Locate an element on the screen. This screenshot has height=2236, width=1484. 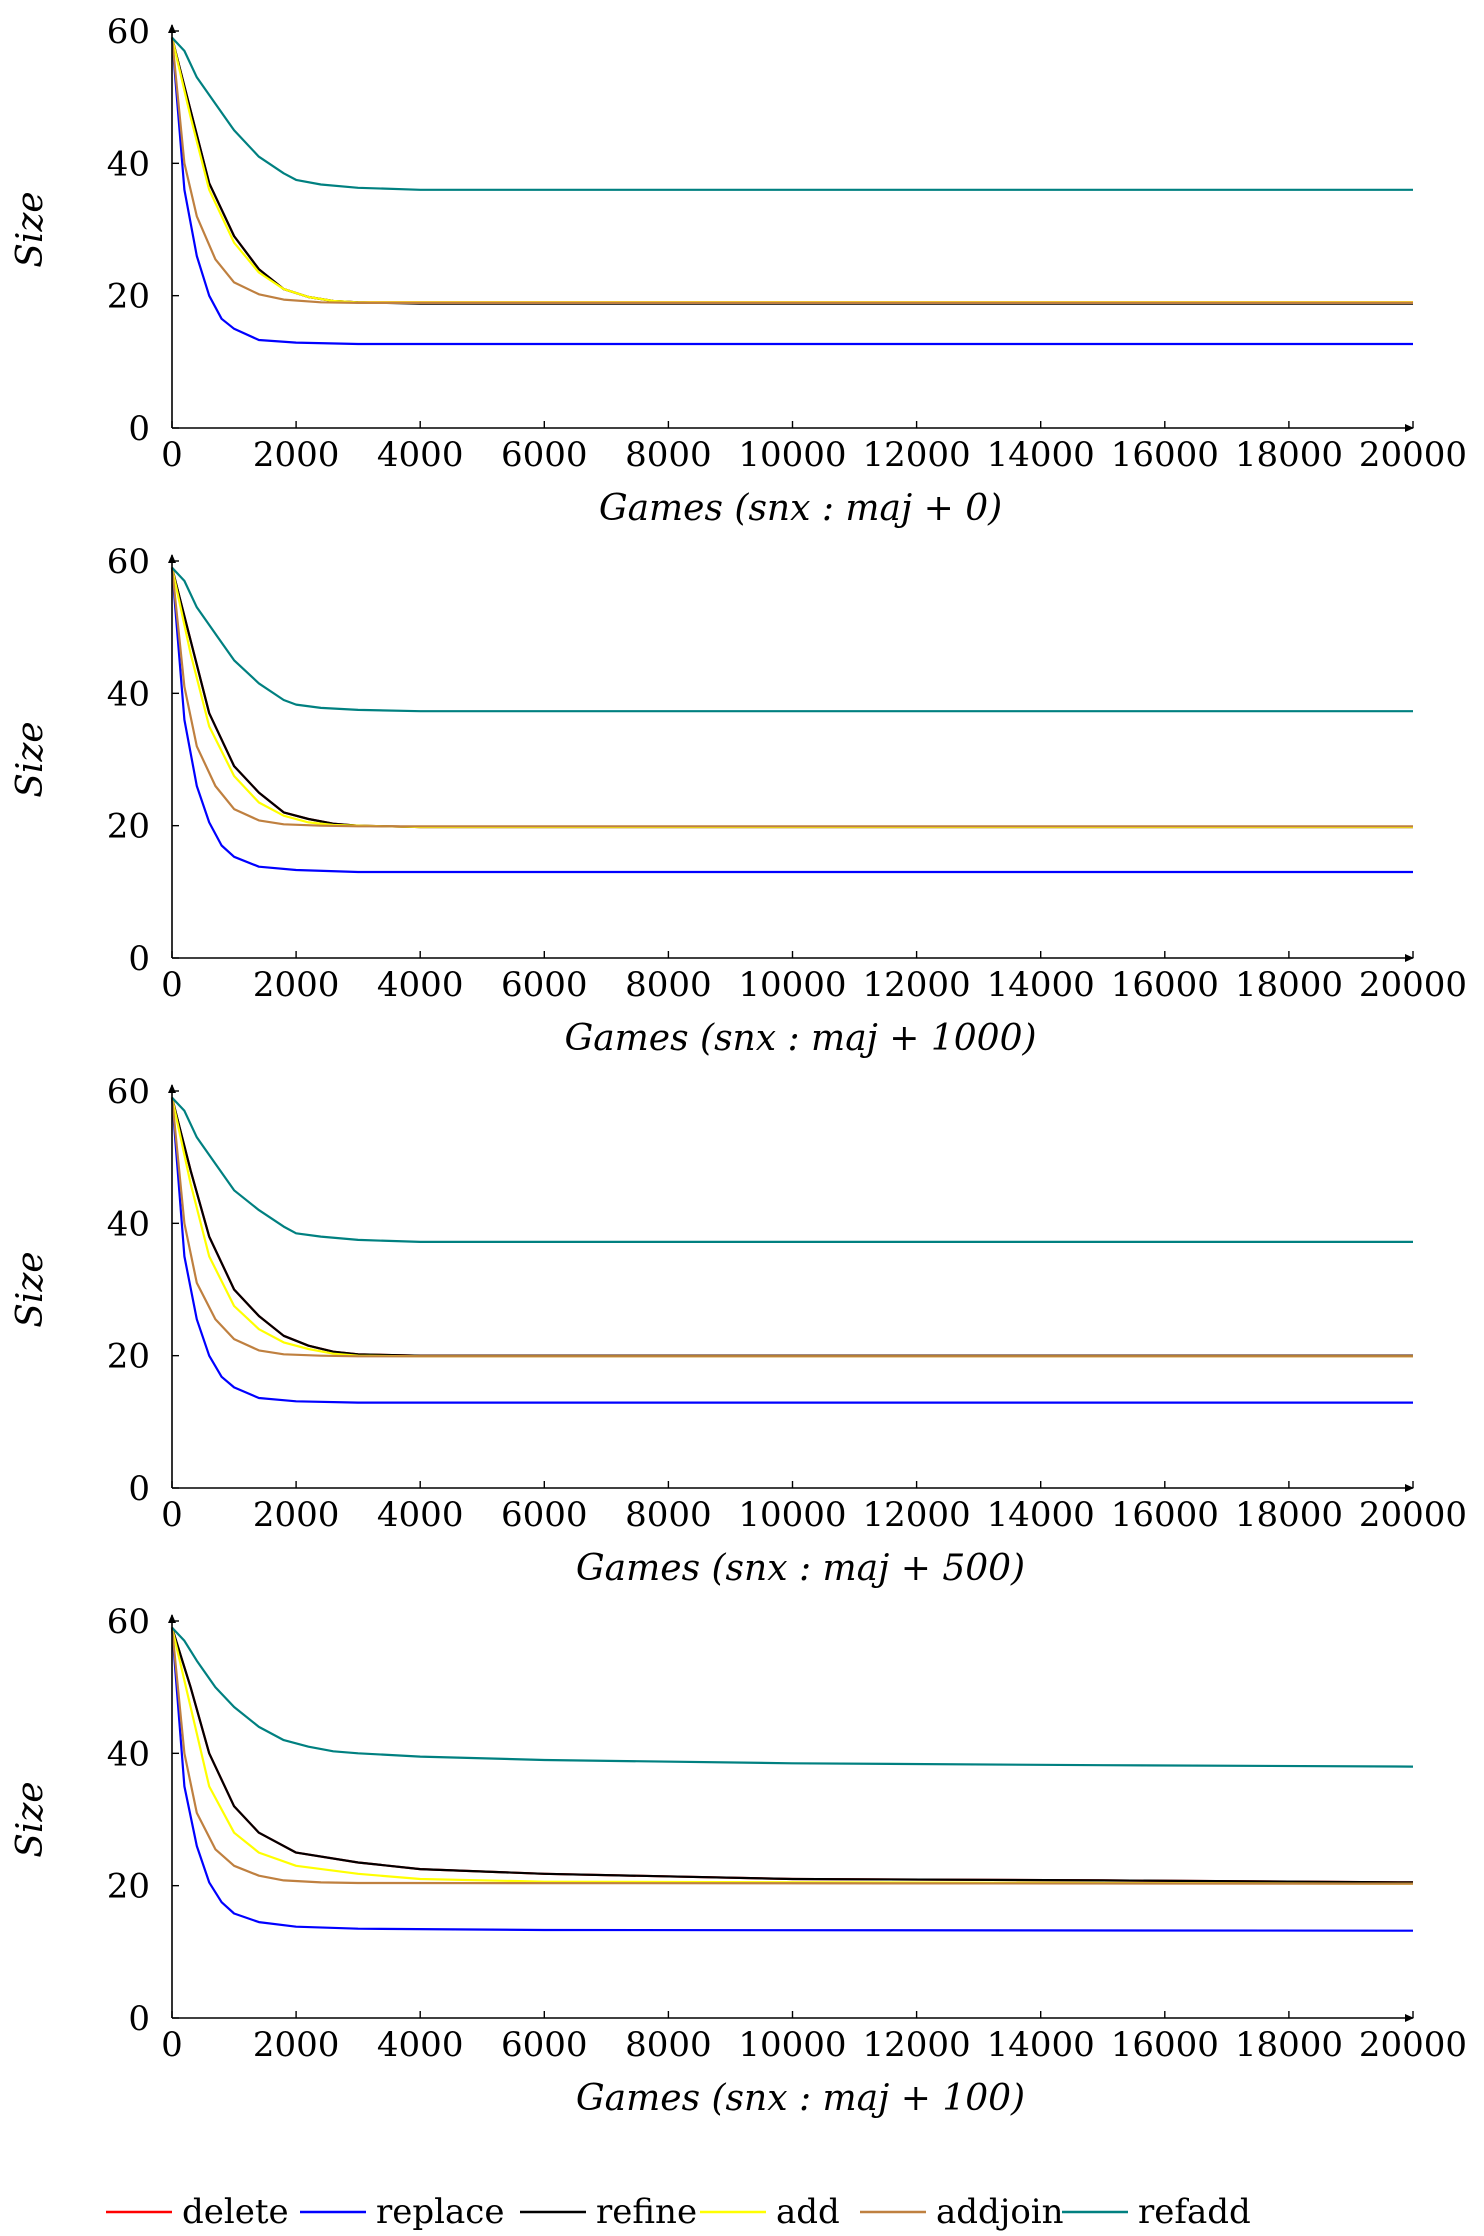
legend-item-add: add is located at coordinates (770, 2212).